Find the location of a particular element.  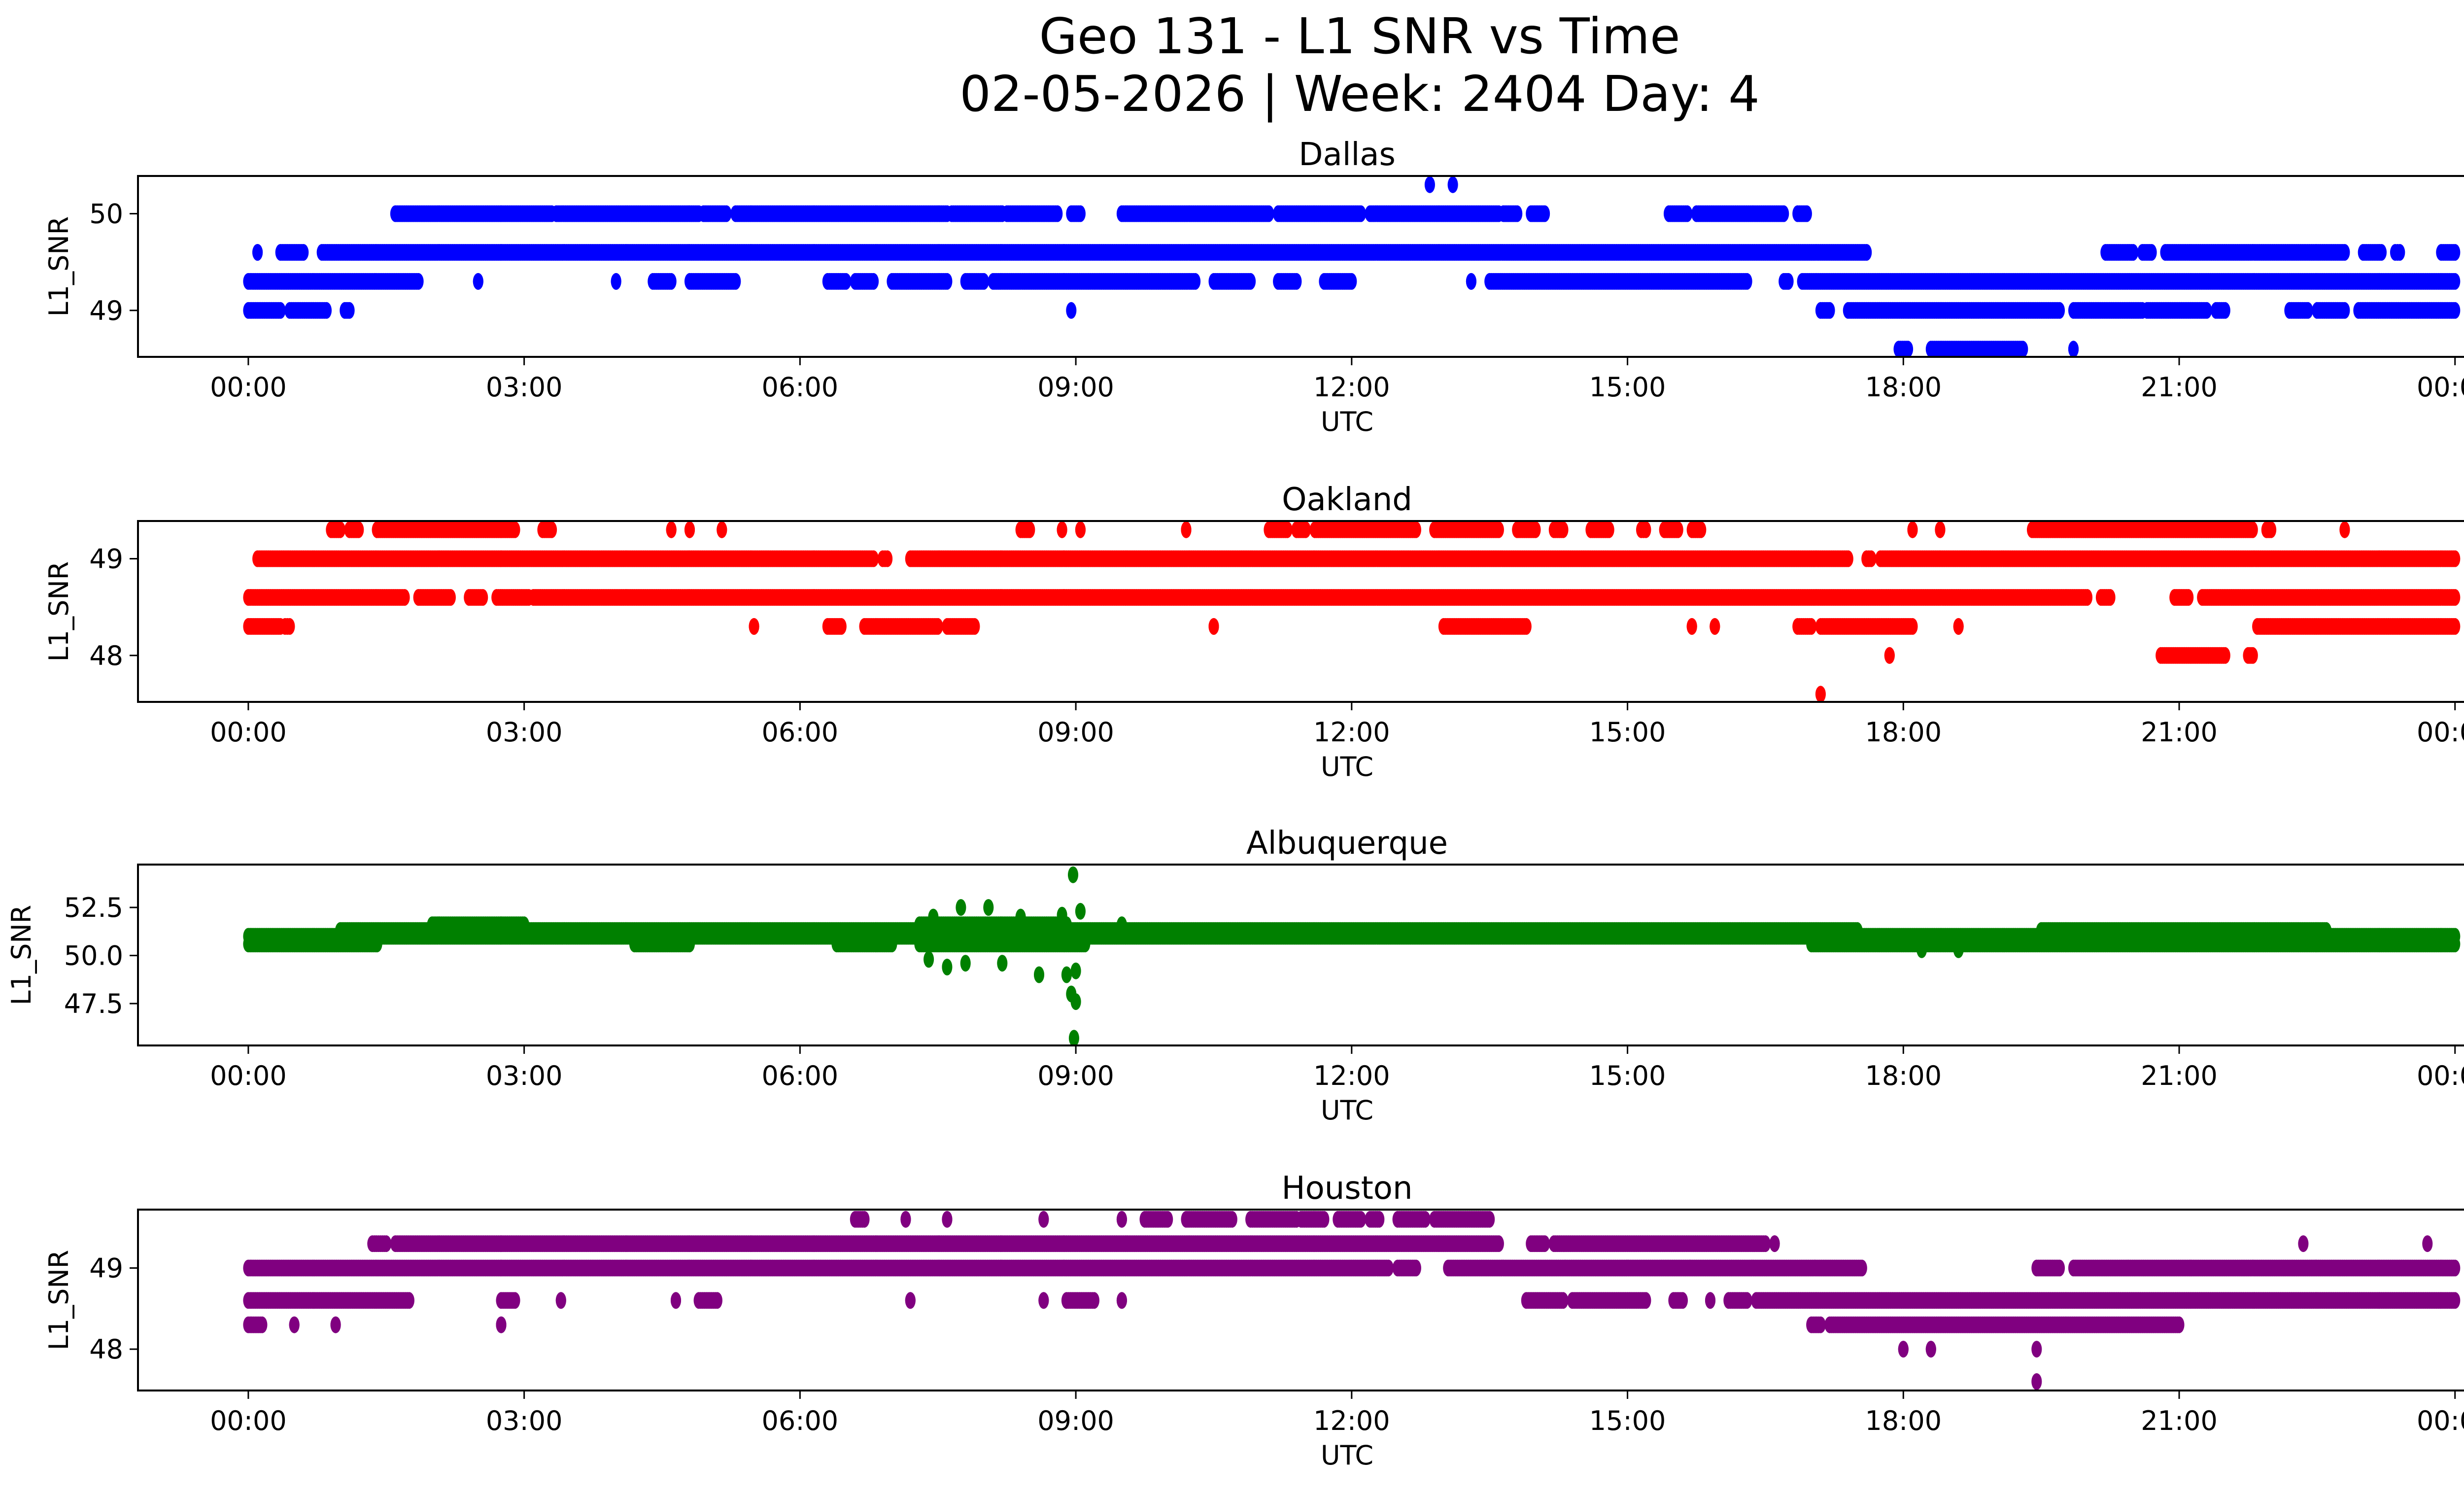

x-tick-label: 15:00 is located at coordinates (1627, 387).